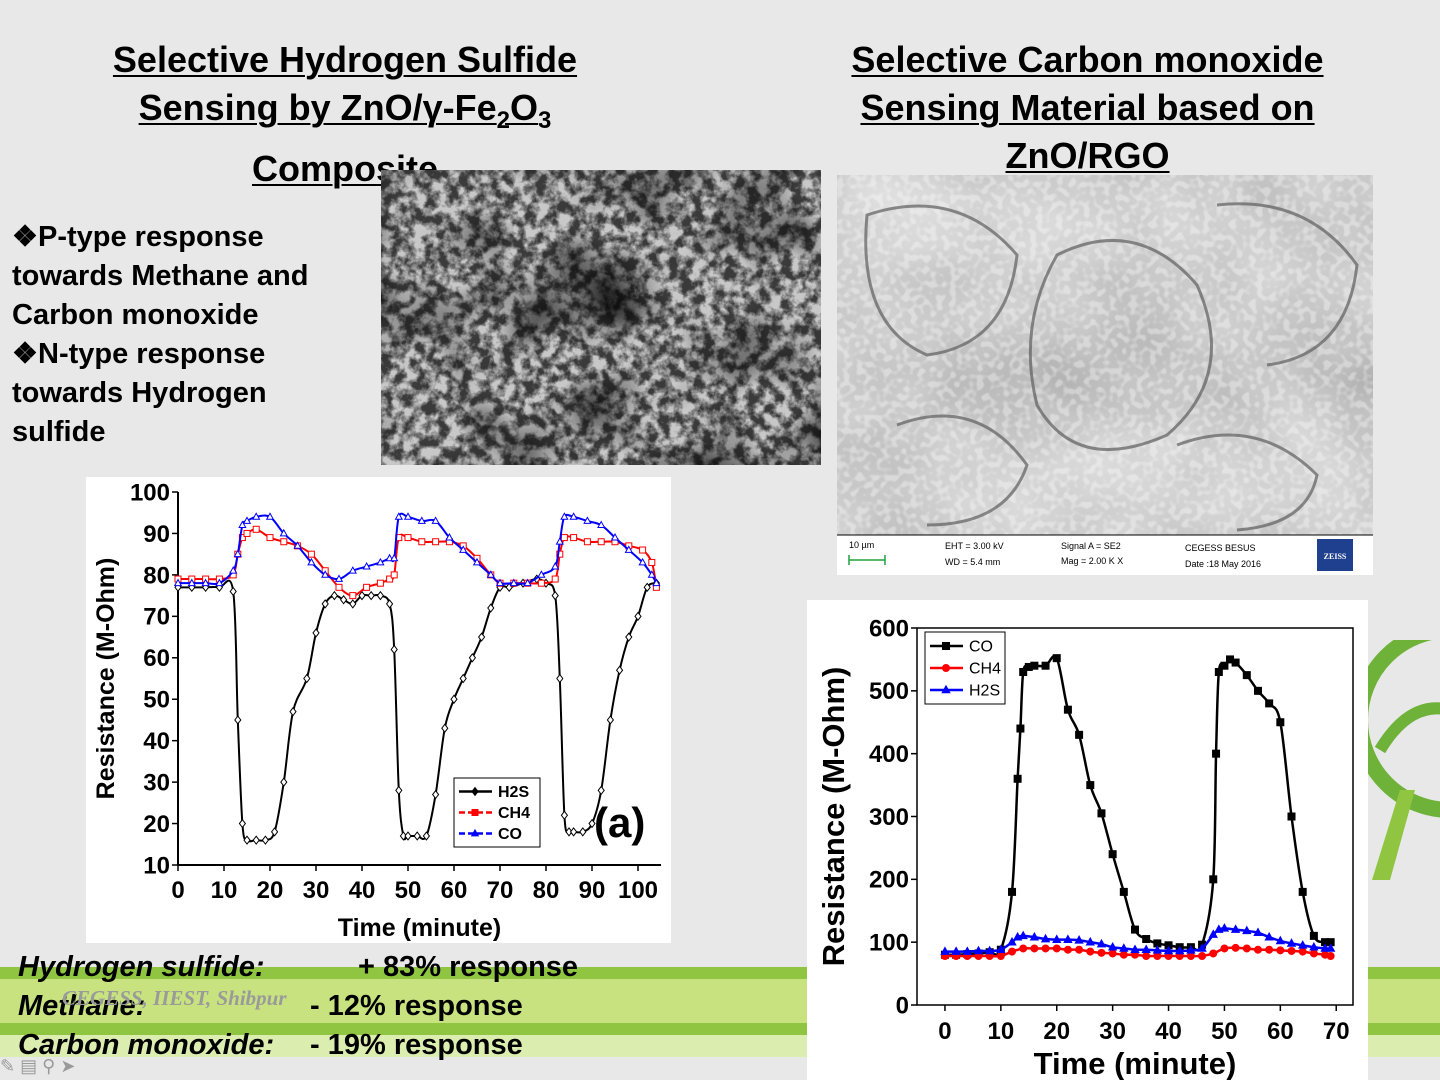 Image resolution: width=1440 pixels, height=1080 pixels. Describe the element at coordinates (1087, 59) in the screenshot. I see `right-title-line-1: Selective Carbon monoxide` at that location.